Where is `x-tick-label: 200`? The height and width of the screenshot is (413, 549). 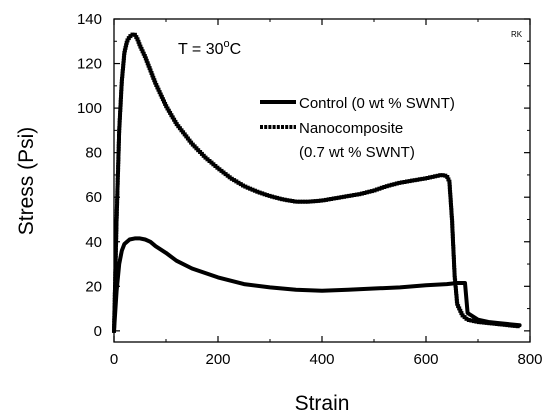
x-tick-label: 200 is located at coordinates (217, 359).